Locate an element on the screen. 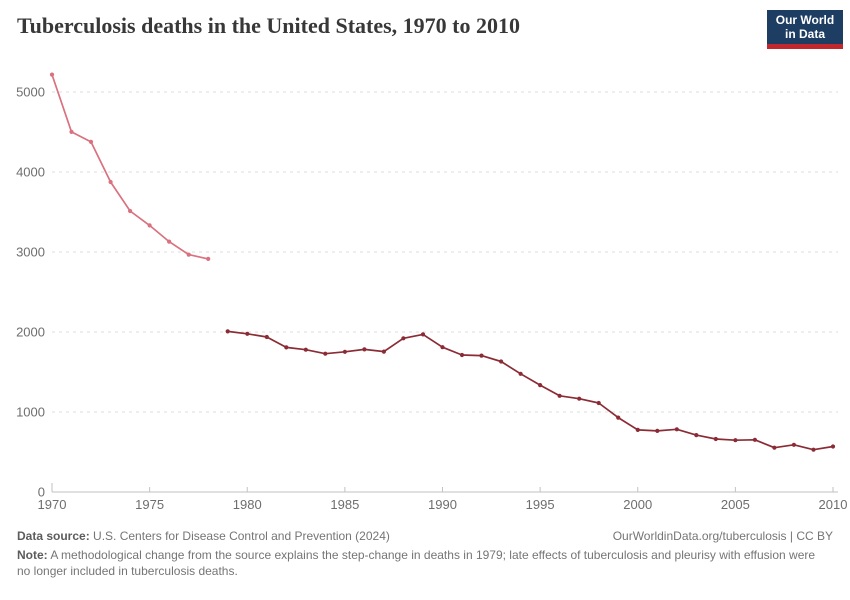 The width and height of the screenshot is (850, 600). logo-line-2: in Data is located at coordinates (804, 34).